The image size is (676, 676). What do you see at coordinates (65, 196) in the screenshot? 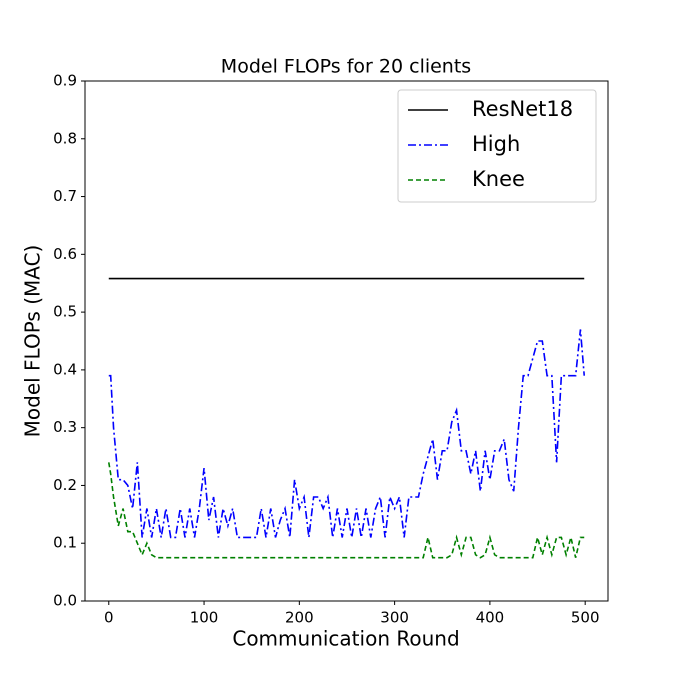
I see `y-tick-label: 0.7` at bounding box center [65, 196].